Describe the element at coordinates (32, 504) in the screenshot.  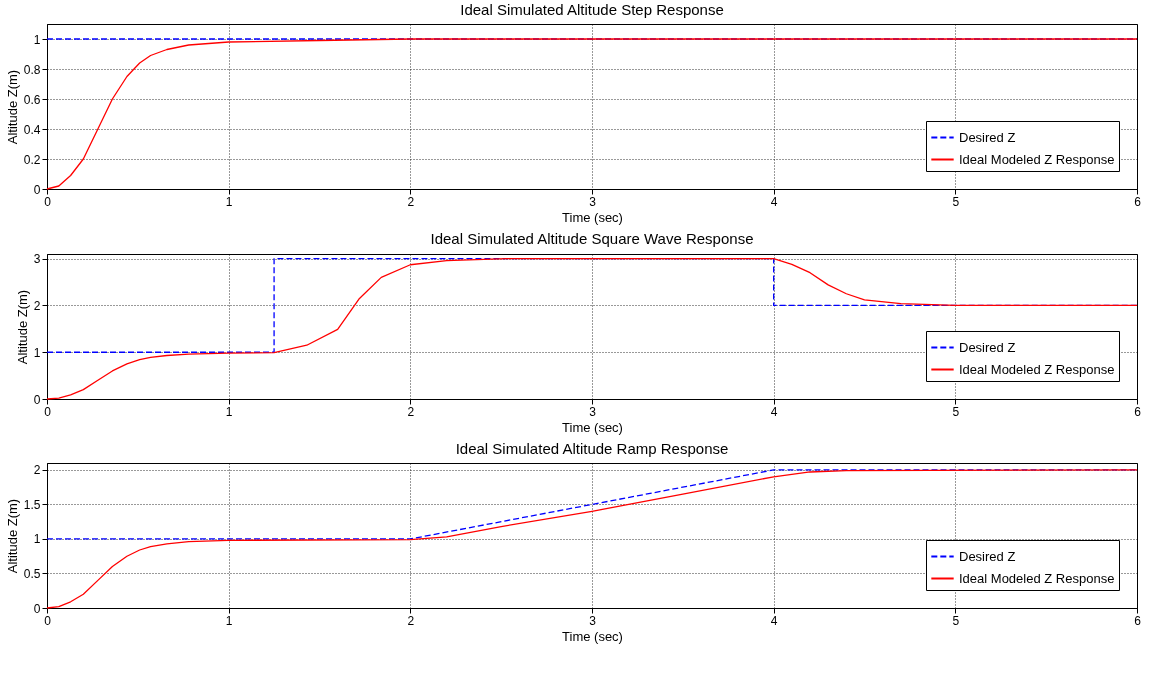
I see `y-tick-label: 1.5` at that location.